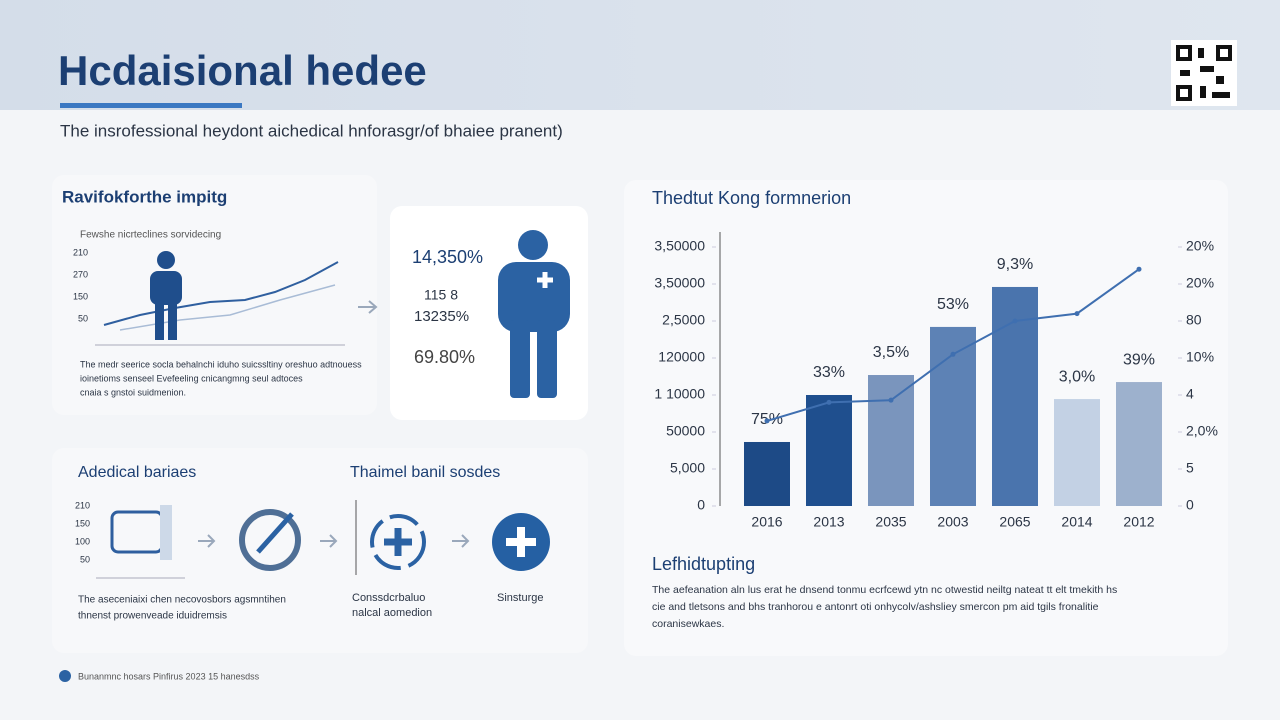 This screenshot has width=1280, height=720. I want to click on icon-label: Conssdcrbaluo, so click(388, 598).